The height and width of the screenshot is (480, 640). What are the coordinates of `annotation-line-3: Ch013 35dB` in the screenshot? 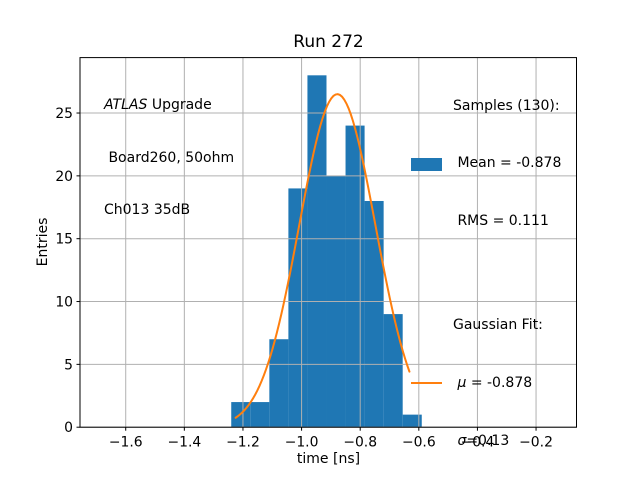 It's located at (147, 210).